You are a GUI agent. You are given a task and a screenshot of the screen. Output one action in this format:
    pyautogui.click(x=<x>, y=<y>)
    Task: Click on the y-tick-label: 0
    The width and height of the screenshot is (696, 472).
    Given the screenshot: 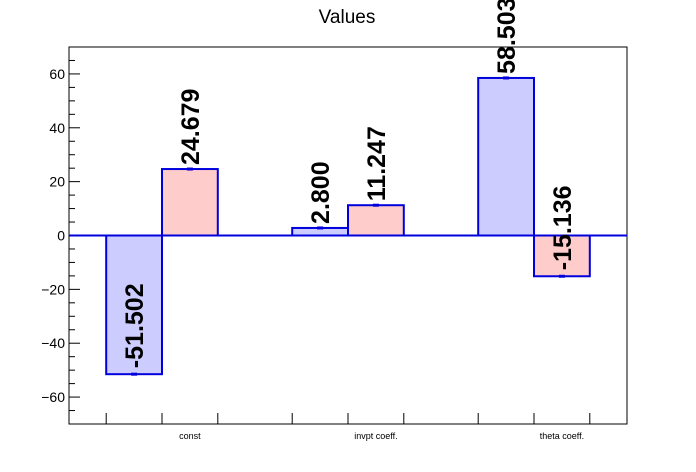 What is the action you would take?
    pyautogui.click(x=61, y=236)
    